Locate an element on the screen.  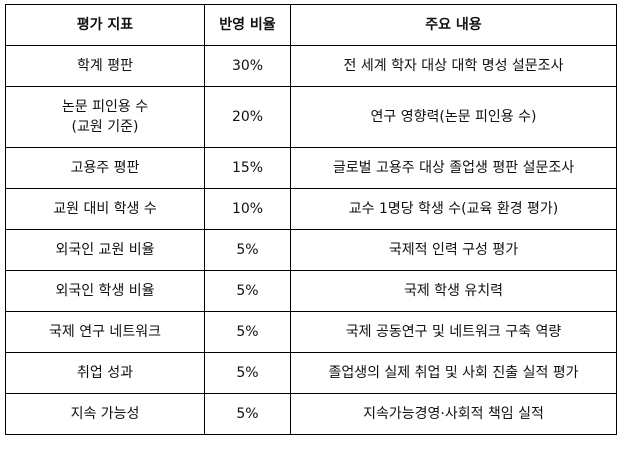
table-row: 교원 대비 학생 수 10% 교수 1명당 학생 수(교육 환경 평가) is located at coordinates (311, 209).